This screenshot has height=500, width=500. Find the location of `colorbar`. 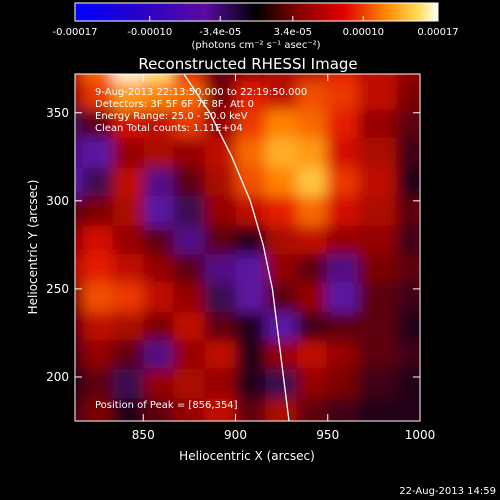

colorbar is located at coordinates (256, 12).